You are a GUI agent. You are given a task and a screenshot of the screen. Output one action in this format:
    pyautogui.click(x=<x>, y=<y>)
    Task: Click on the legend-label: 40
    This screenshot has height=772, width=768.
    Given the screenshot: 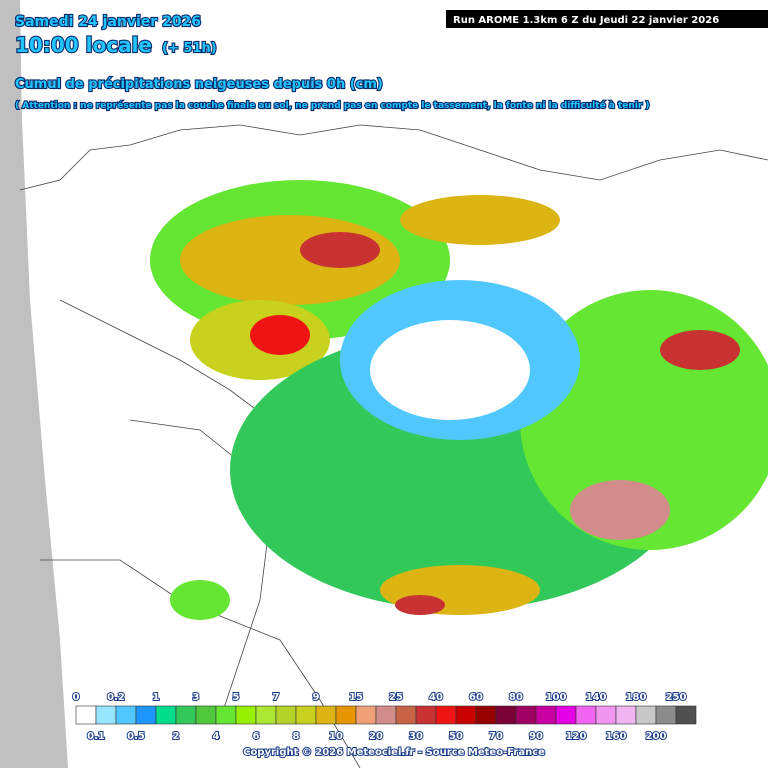 What is the action you would take?
    pyautogui.click(x=436, y=697)
    